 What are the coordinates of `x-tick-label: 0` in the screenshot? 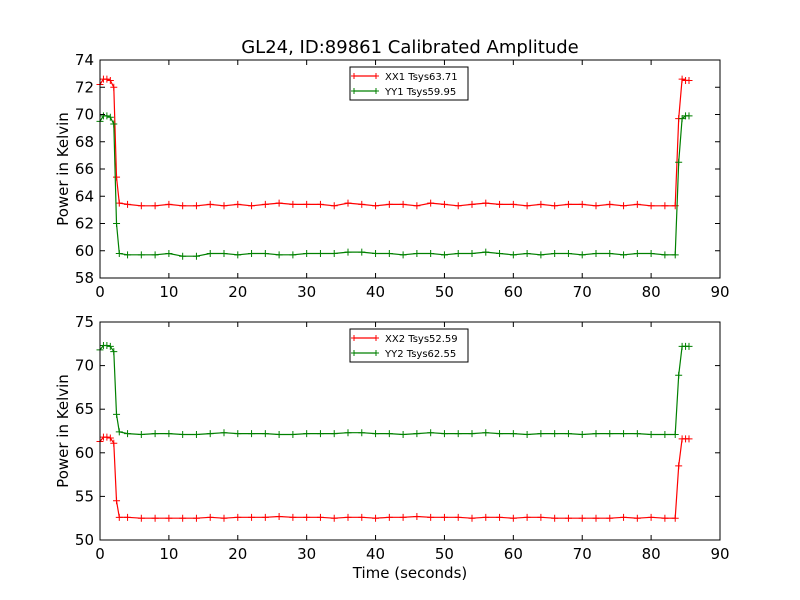 It's located at (100, 292).